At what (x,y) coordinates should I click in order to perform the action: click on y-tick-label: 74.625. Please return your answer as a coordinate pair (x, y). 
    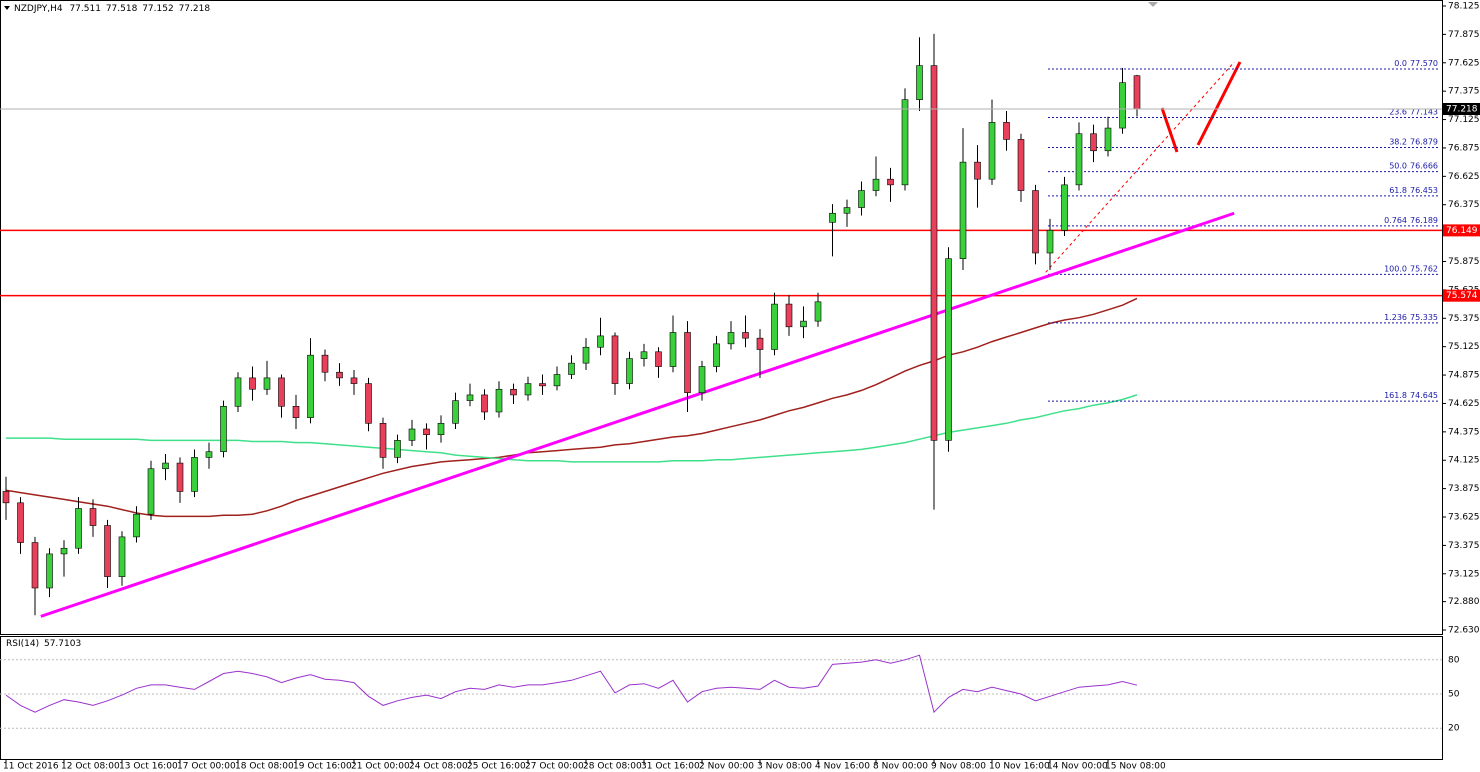
    Looking at the image, I should click on (1464, 404).